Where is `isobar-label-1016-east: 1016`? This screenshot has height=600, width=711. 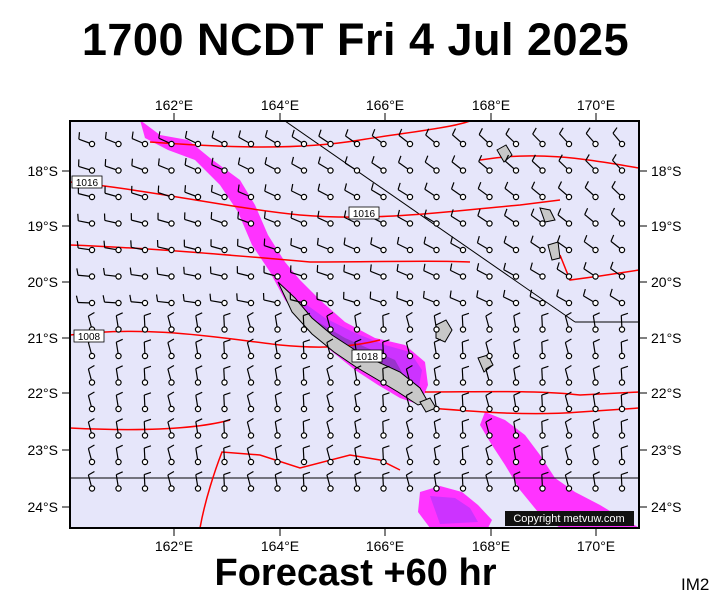 isobar-label-1016-east: 1016 is located at coordinates (364, 214).